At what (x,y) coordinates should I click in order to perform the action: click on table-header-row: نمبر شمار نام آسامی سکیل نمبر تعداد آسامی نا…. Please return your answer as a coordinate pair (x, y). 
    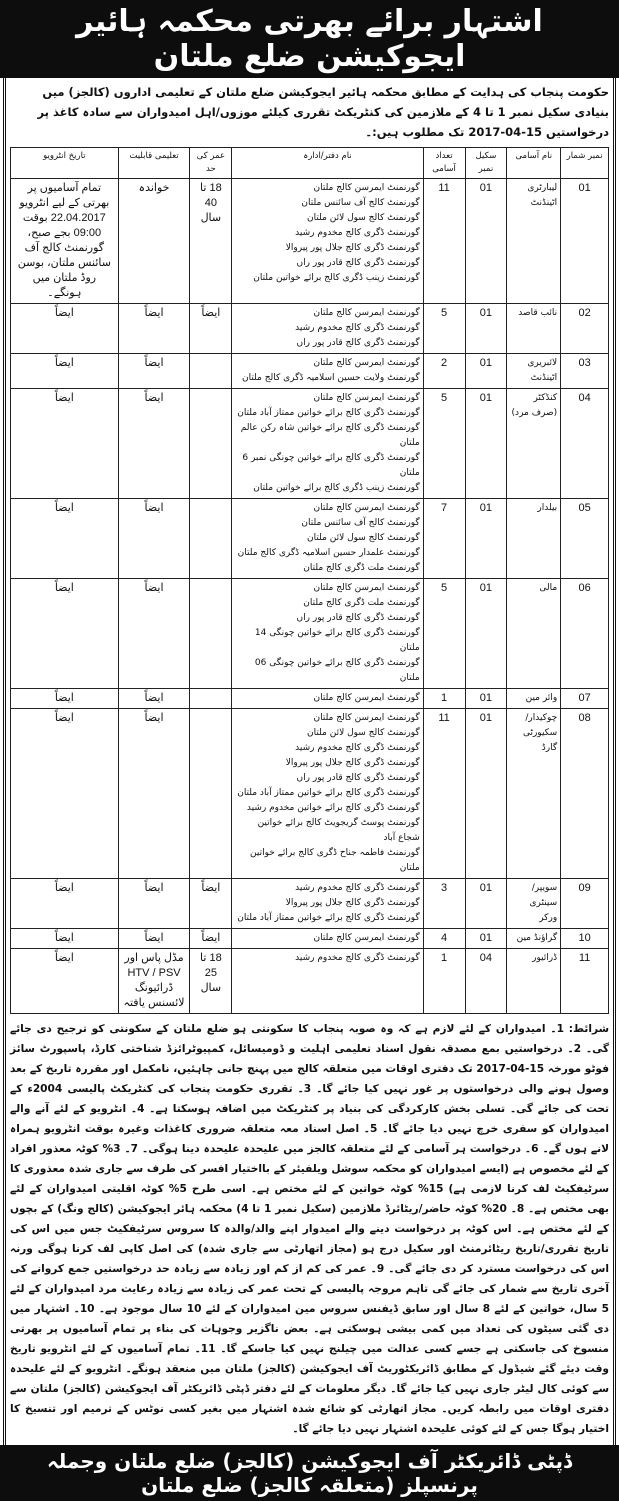
    Looking at the image, I should click on (309, 163).